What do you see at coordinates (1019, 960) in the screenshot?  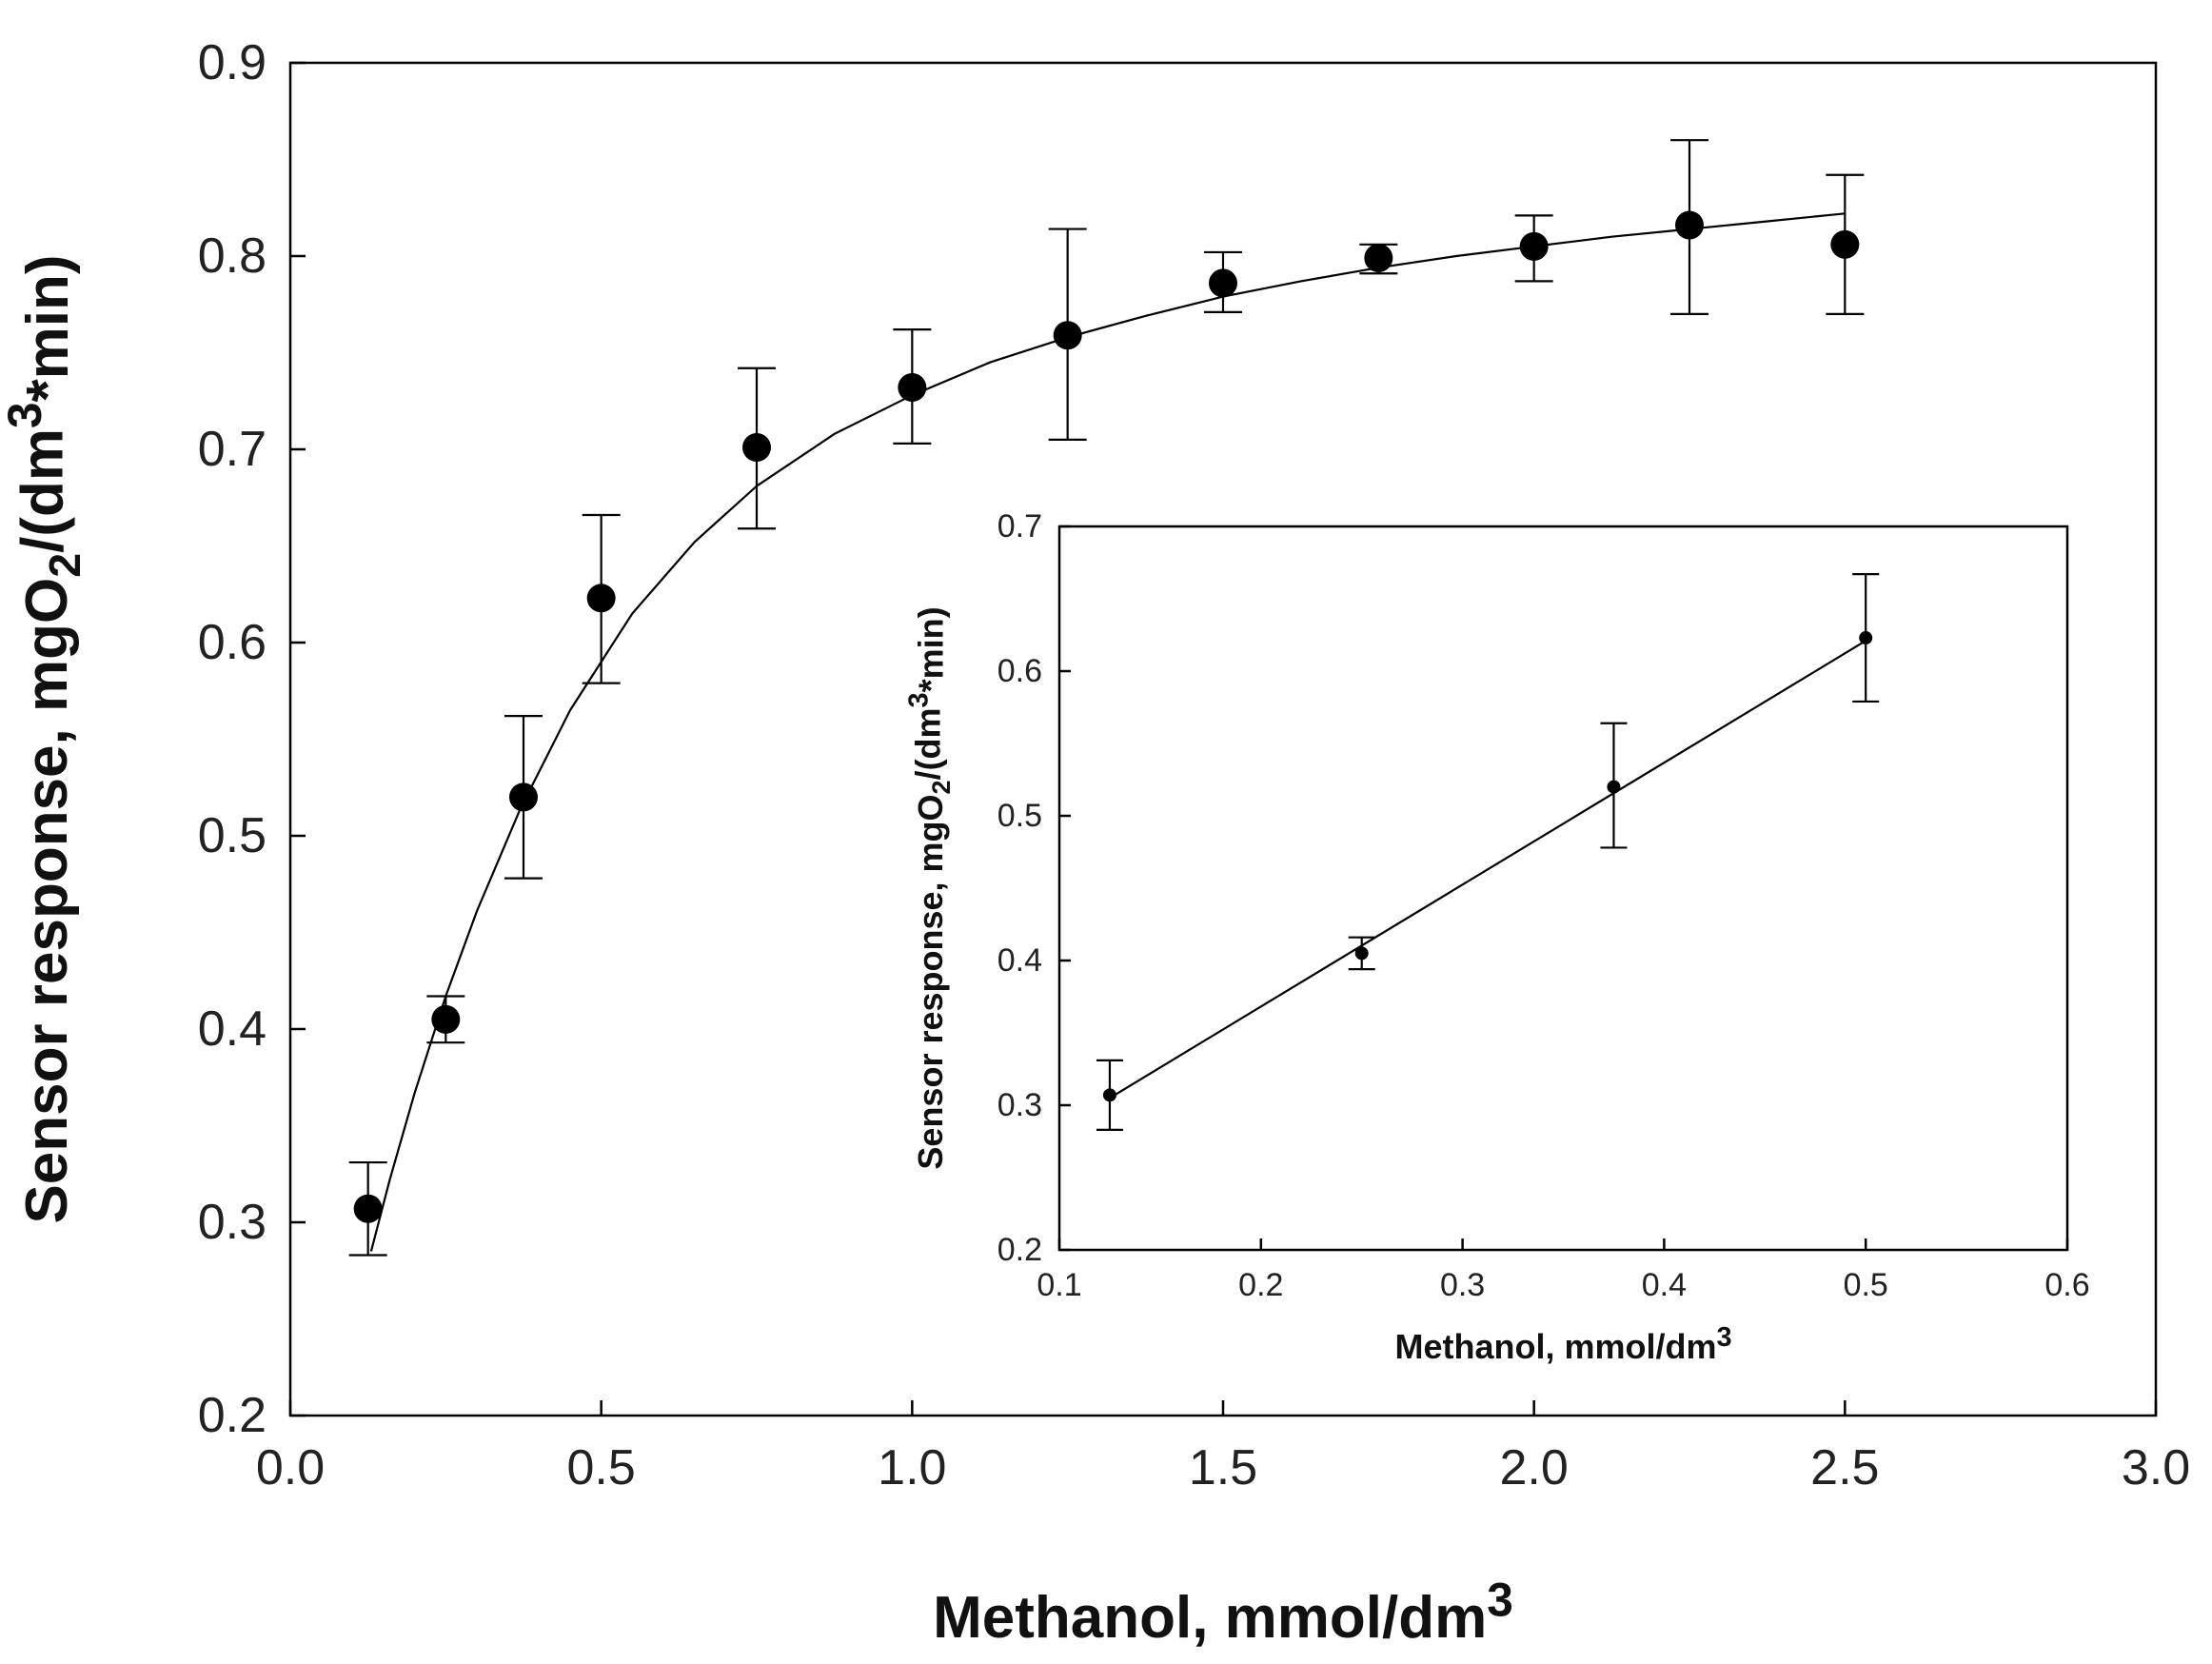 I see `inset-y-tick-label: 0.4` at bounding box center [1019, 960].